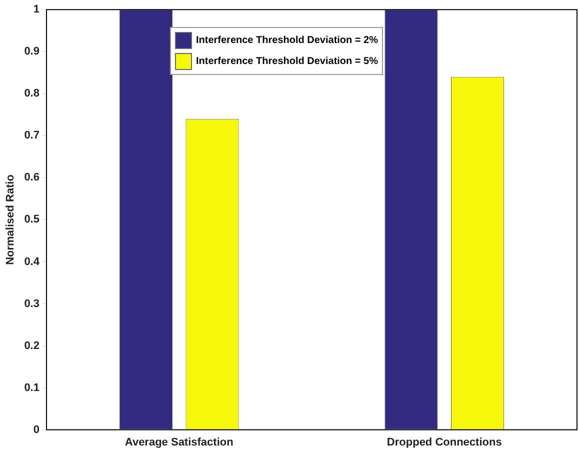 This screenshot has height=455, width=579. Describe the element at coordinates (32, 220) in the screenshot. I see `y-tick-label: 0.5` at that location.